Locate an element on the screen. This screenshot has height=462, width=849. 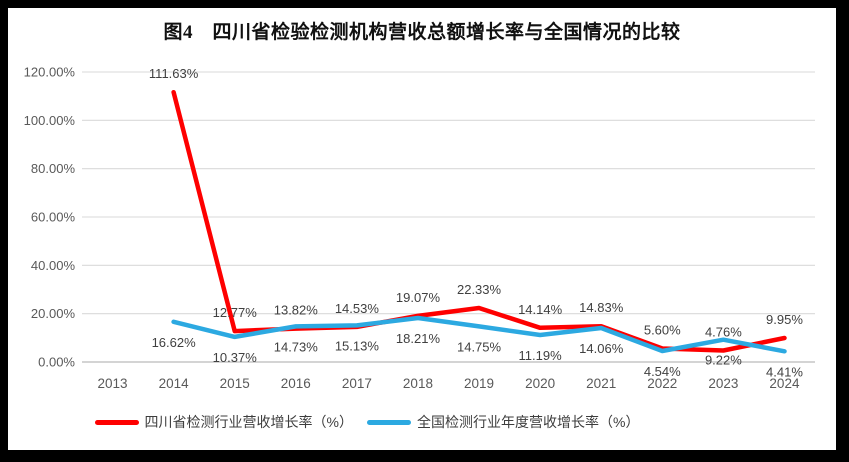
data-label: 14.14% is located at coordinates (540, 309).